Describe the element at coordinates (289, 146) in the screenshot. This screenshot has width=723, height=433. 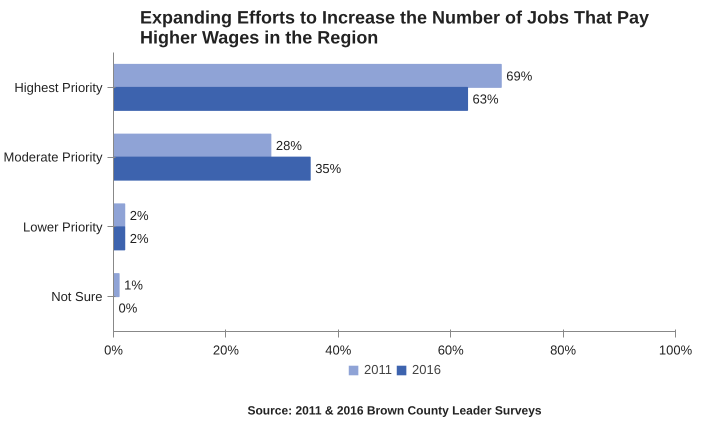
I see `data-label: 28%` at that location.